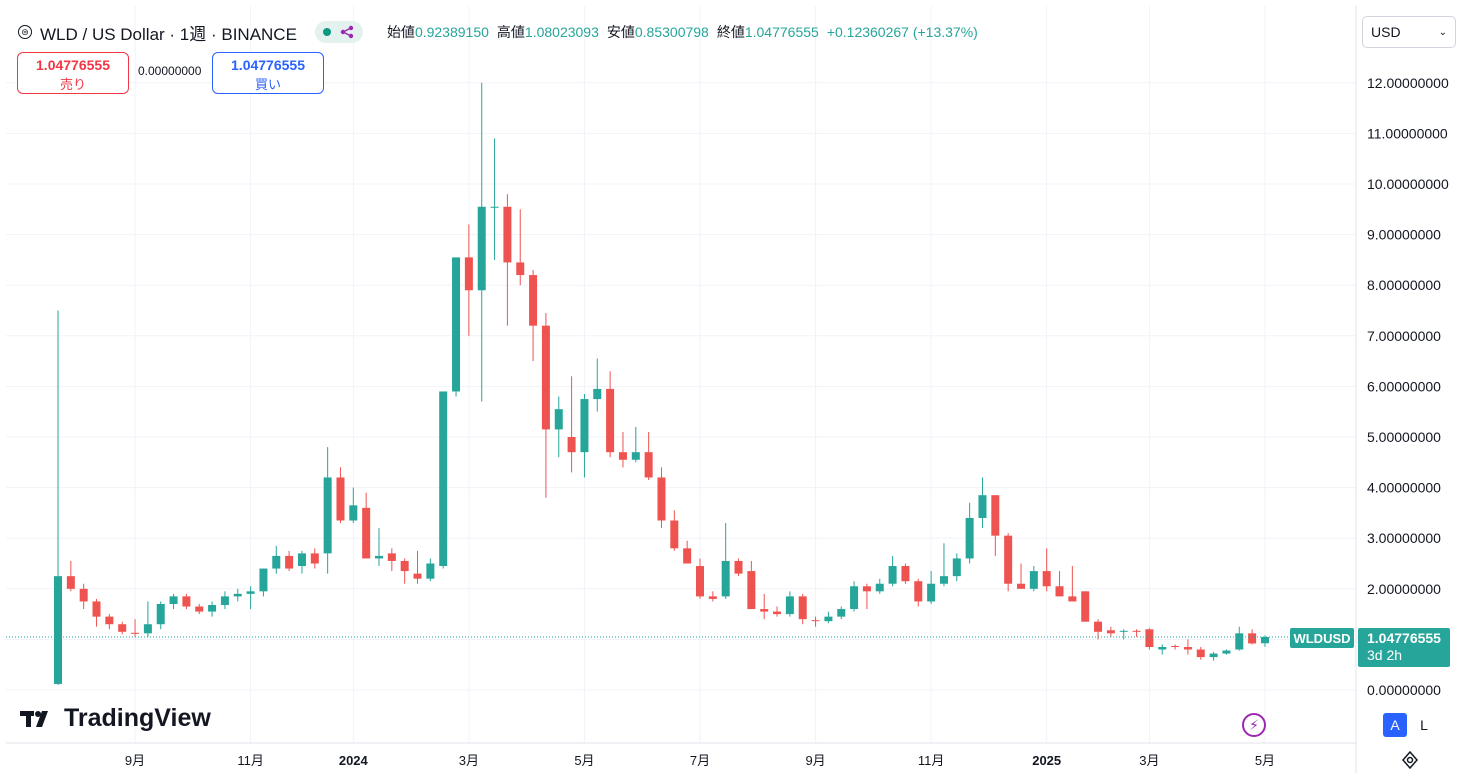 This screenshot has width=1460, height=773. What do you see at coordinates (338, 32) in the screenshot?
I see `market-status-pill` at bounding box center [338, 32].